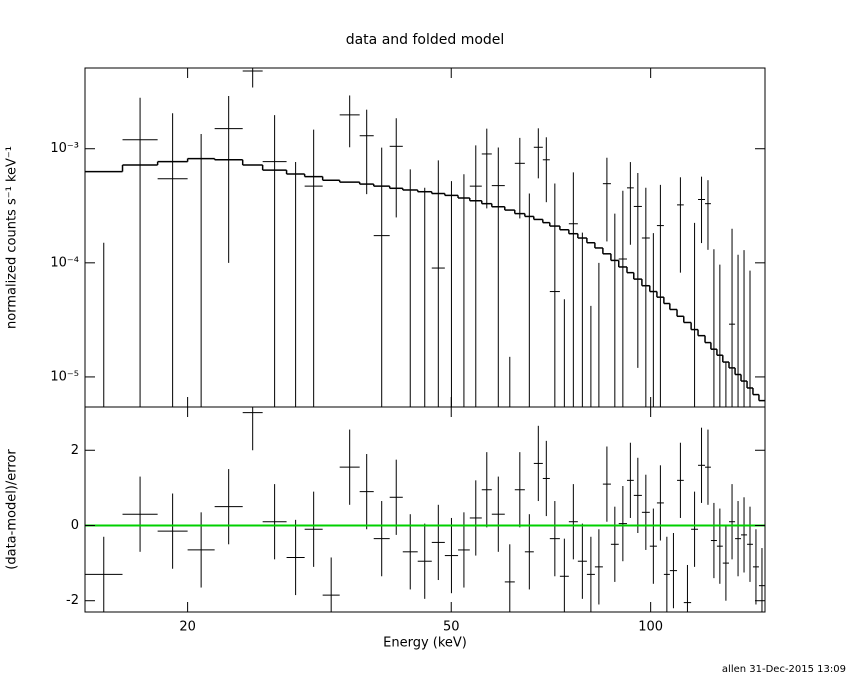 The image size is (850, 680). What do you see at coordinates (451, 627) in the screenshot?
I see `x-tick-label: 50` at bounding box center [451, 627].